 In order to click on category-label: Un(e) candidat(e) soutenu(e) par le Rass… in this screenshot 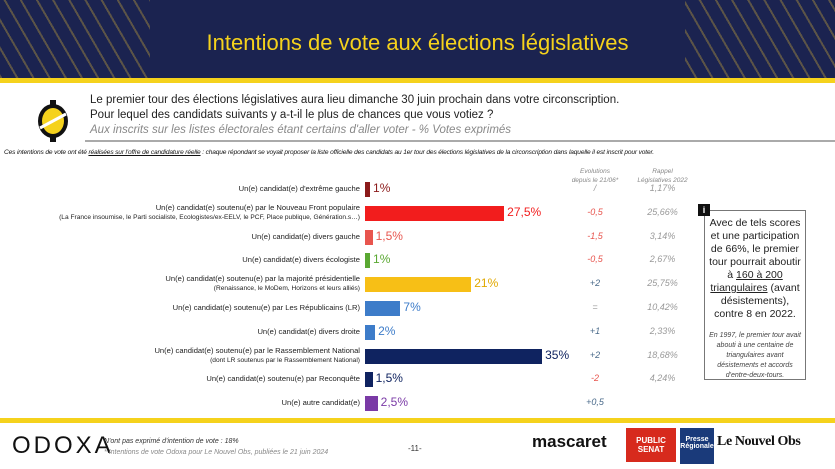, I will do `click(257, 354)`.